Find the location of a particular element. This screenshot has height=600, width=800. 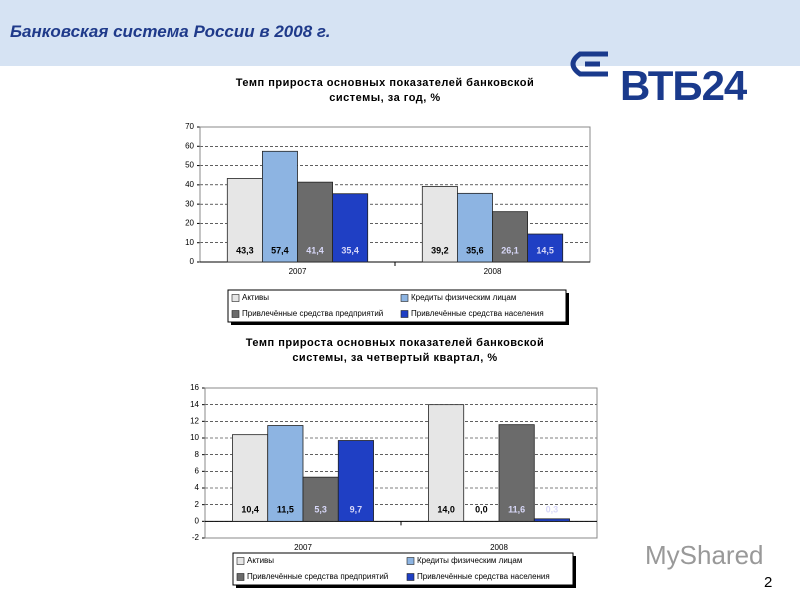

value-label: 43,3 is located at coordinates (245, 250).